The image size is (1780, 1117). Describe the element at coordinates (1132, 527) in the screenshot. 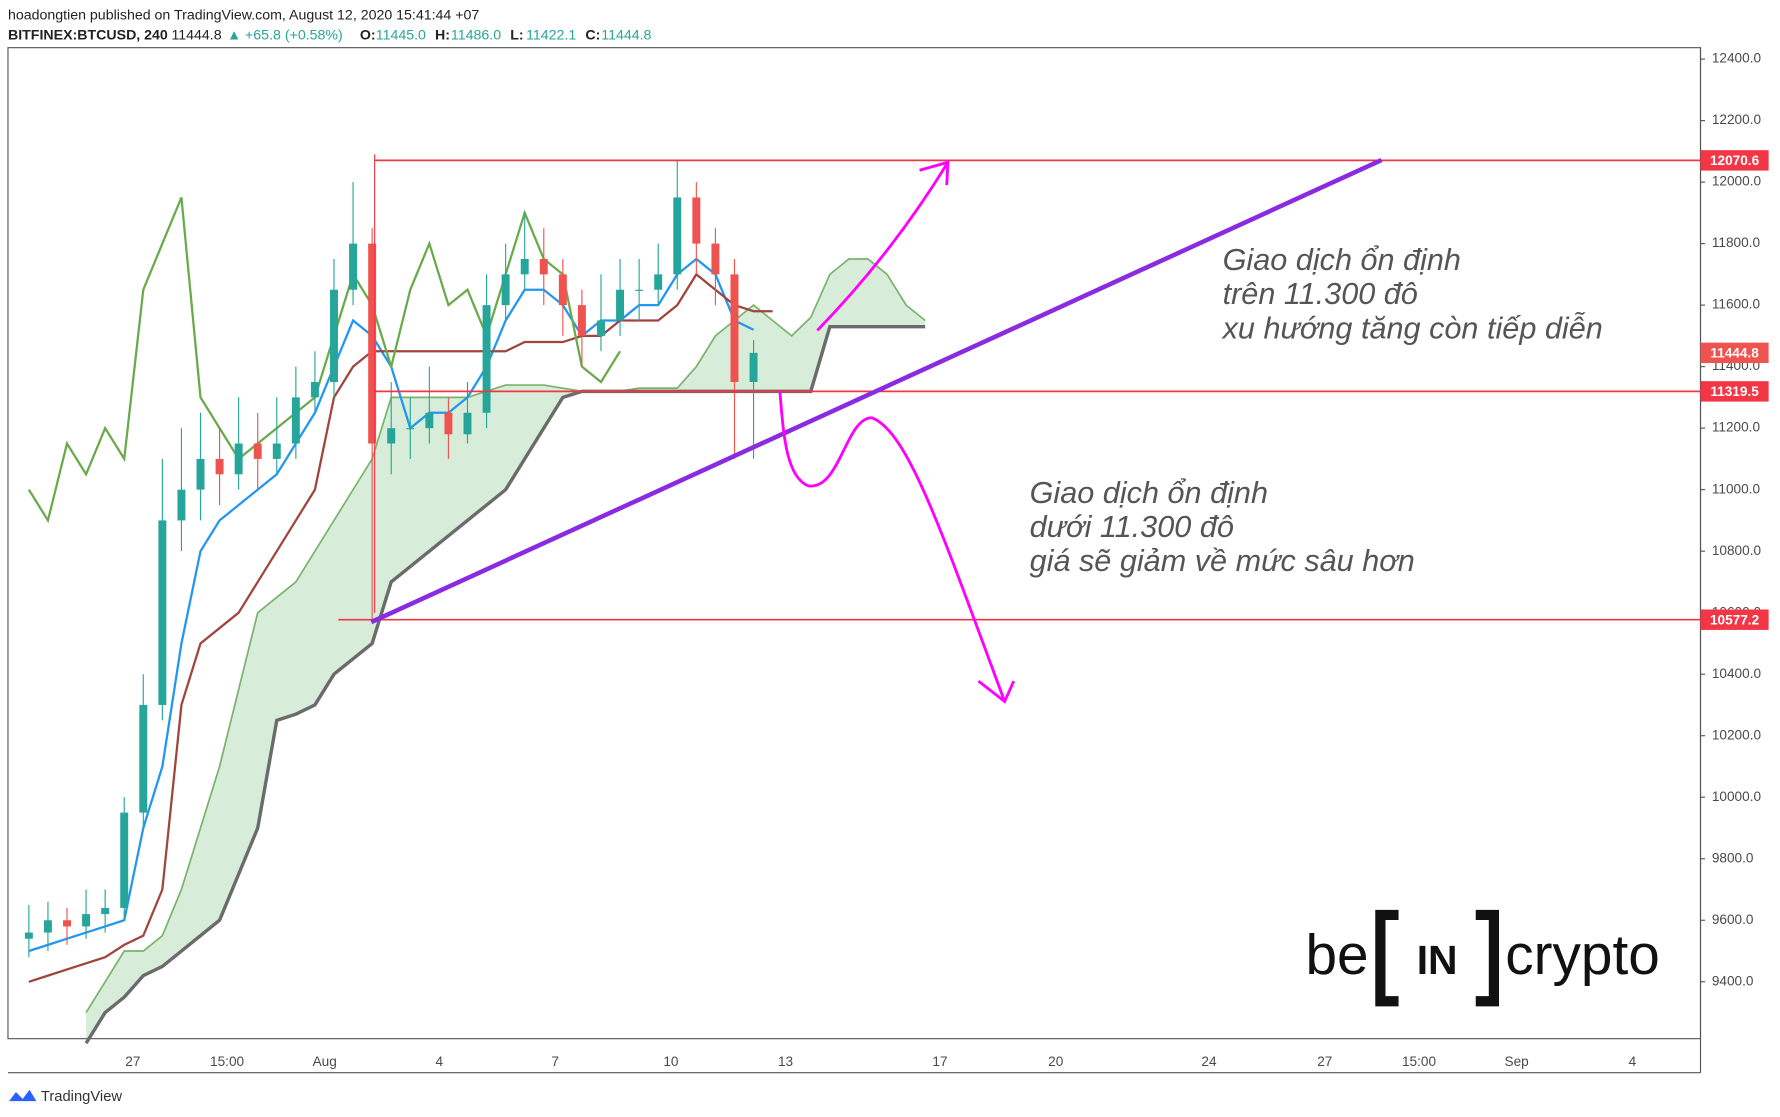

I see `note-below: dưới 11.300 đô` at that location.